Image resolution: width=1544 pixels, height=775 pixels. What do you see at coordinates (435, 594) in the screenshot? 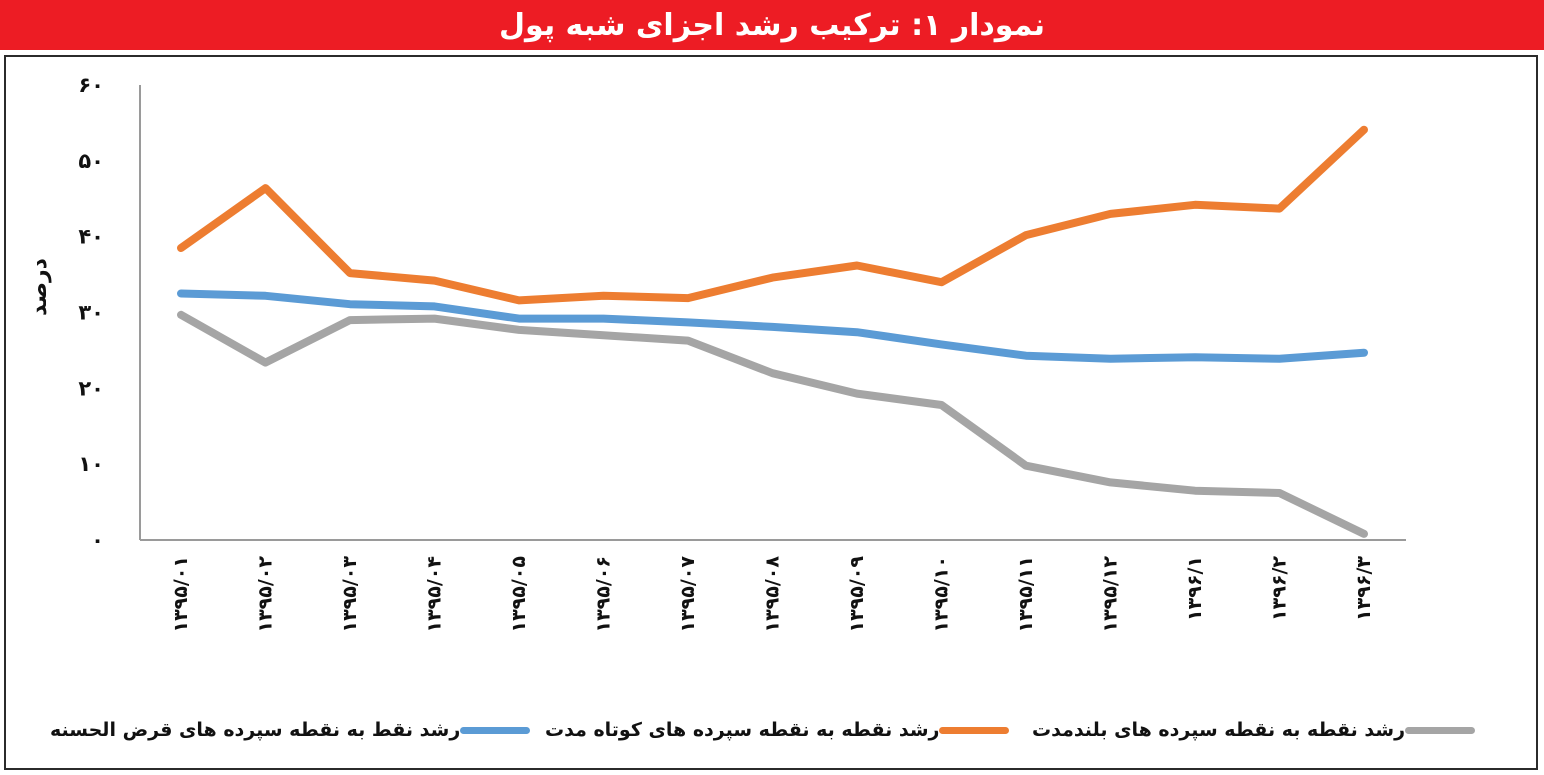
I see `x-tick-label: ۱۳۹۵/۰۴` at bounding box center [435, 594].